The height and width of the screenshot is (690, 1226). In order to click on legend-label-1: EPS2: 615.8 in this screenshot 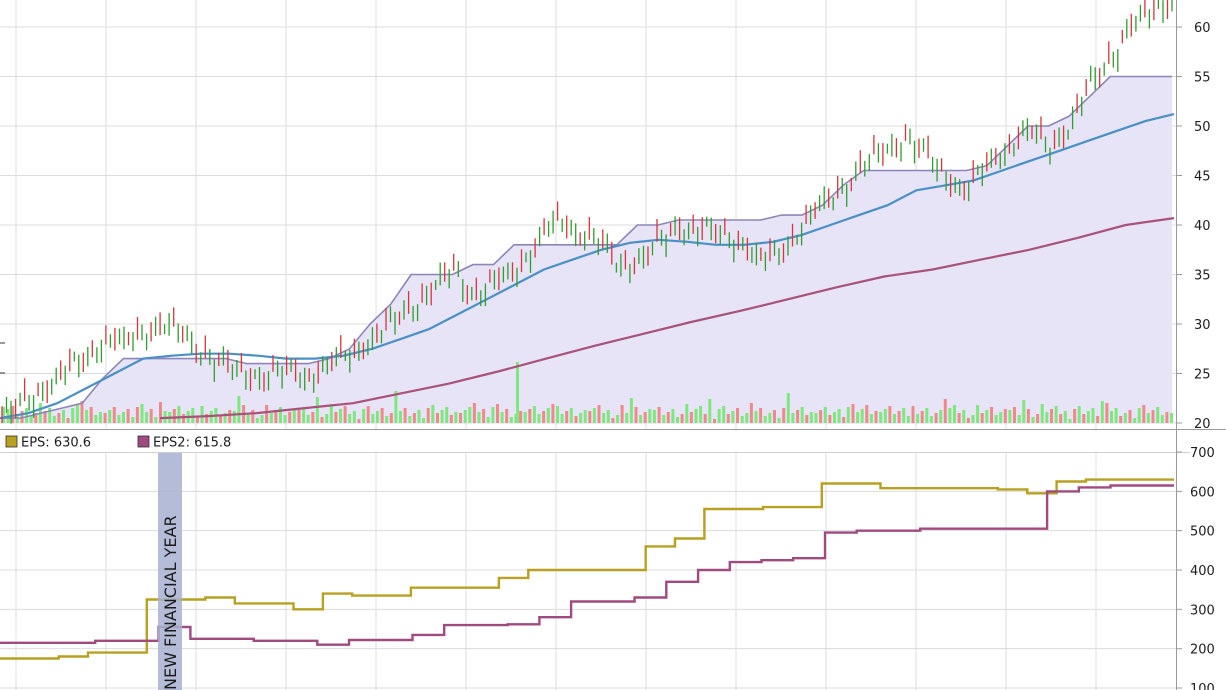, I will do `click(192, 443)`.